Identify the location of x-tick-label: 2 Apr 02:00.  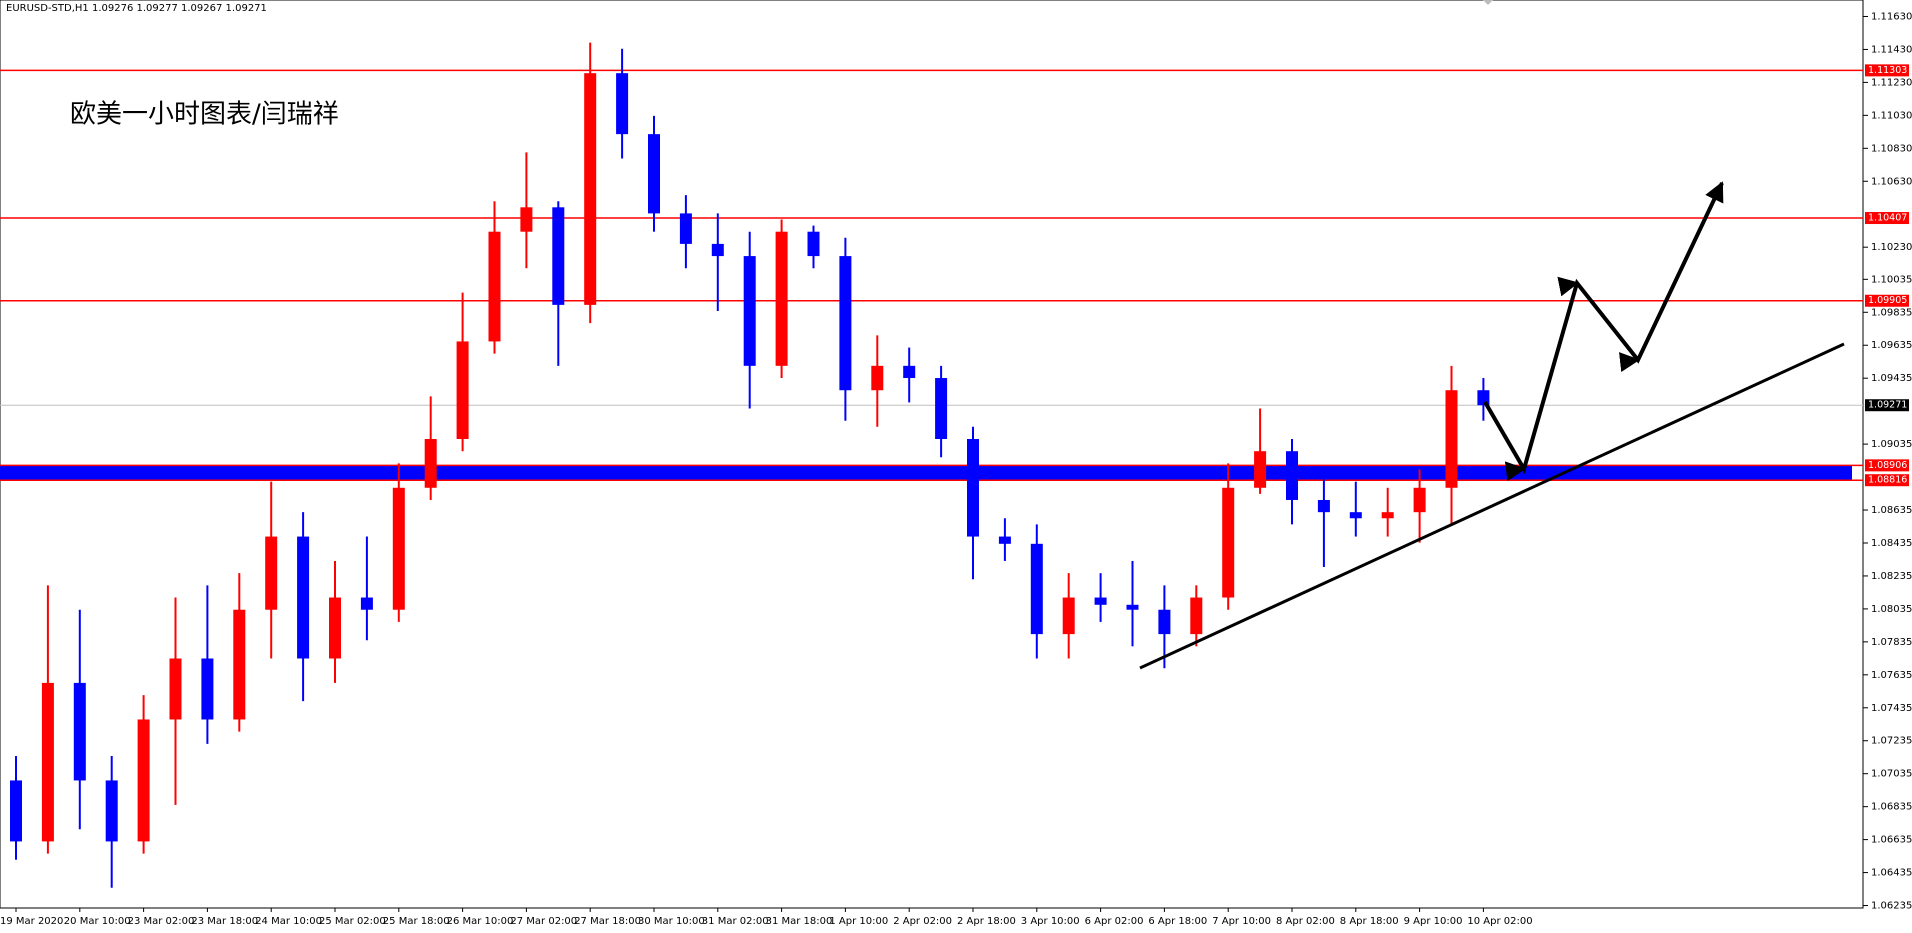
(922, 921).